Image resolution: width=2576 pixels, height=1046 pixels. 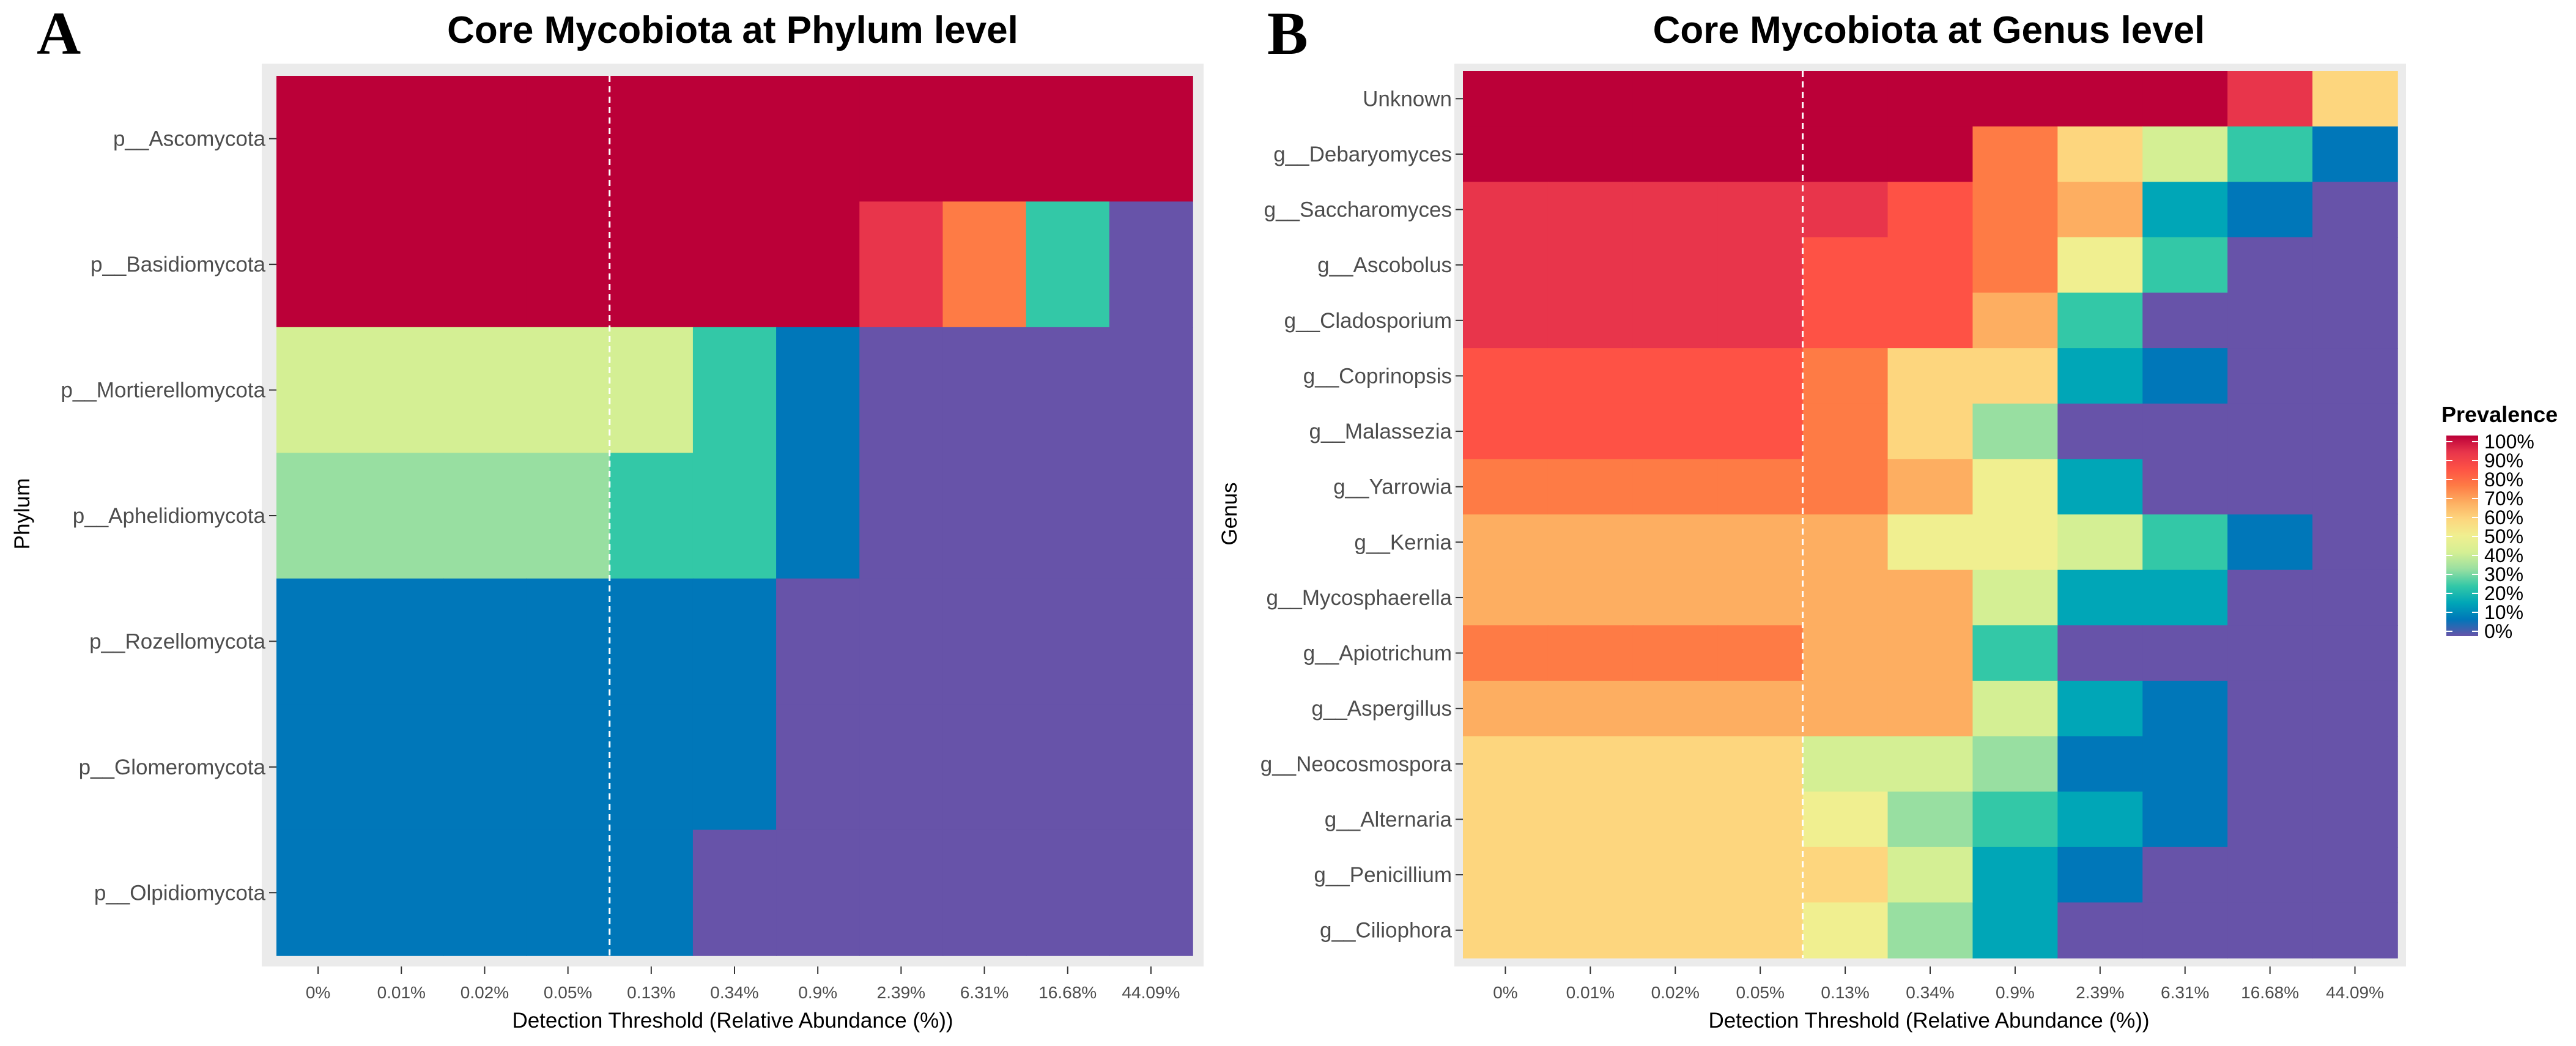 What do you see at coordinates (1368, 321) in the screenshot?
I see `y-tick-label-b-4: g__Cladosporium` at bounding box center [1368, 321].